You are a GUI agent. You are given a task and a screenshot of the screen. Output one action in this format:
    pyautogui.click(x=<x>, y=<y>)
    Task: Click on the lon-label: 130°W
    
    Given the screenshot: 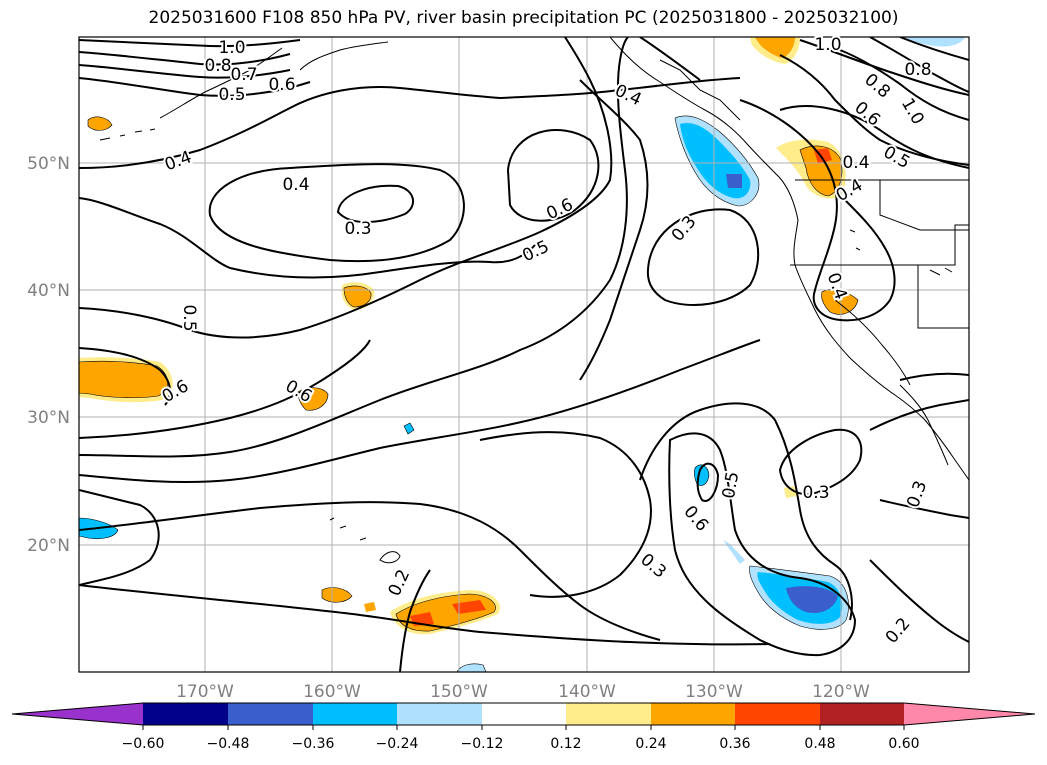 What is the action you would take?
    pyautogui.click(x=714, y=692)
    